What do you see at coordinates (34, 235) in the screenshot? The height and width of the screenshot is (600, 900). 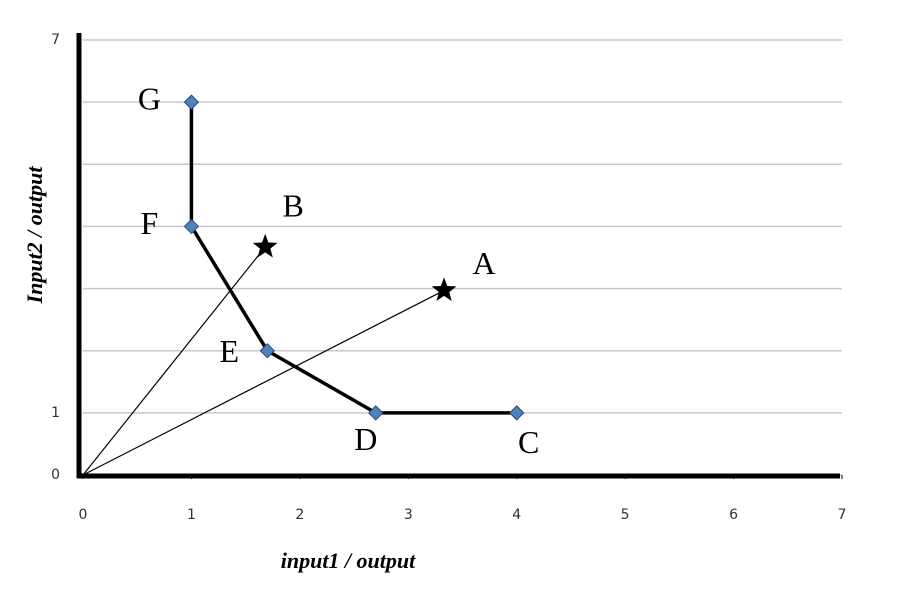 I see `y-axis-title: Input2 / output` at bounding box center [34, 235].